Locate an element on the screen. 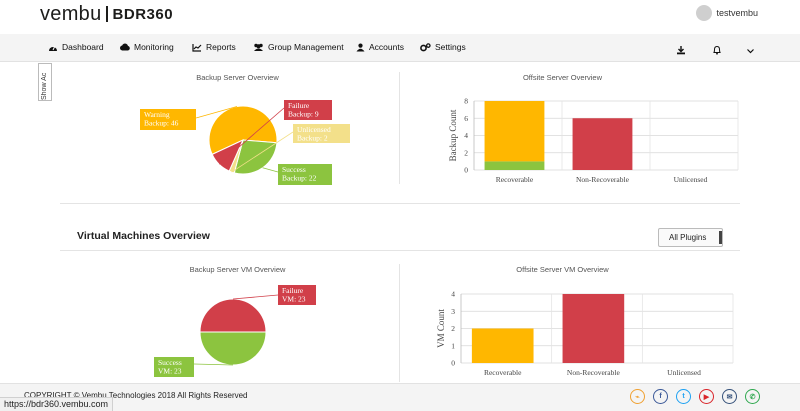  all-plugins-dropdown: All Plugins is located at coordinates (690, 237).